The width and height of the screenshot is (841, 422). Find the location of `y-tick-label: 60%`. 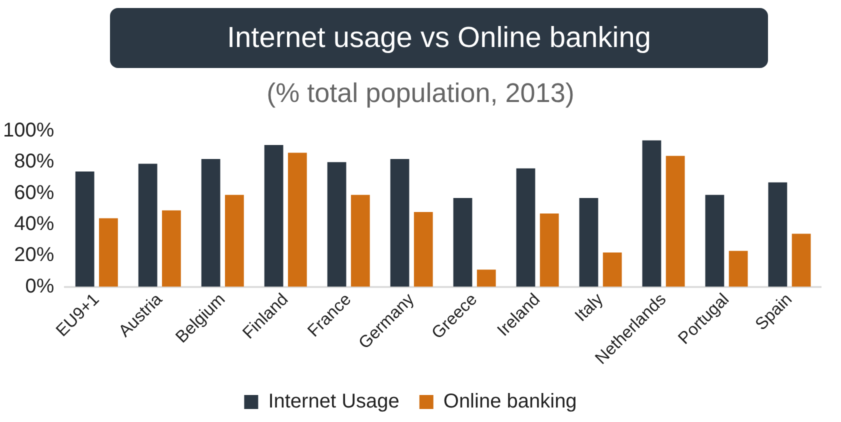

y-tick-label: 60% is located at coordinates (34, 193).